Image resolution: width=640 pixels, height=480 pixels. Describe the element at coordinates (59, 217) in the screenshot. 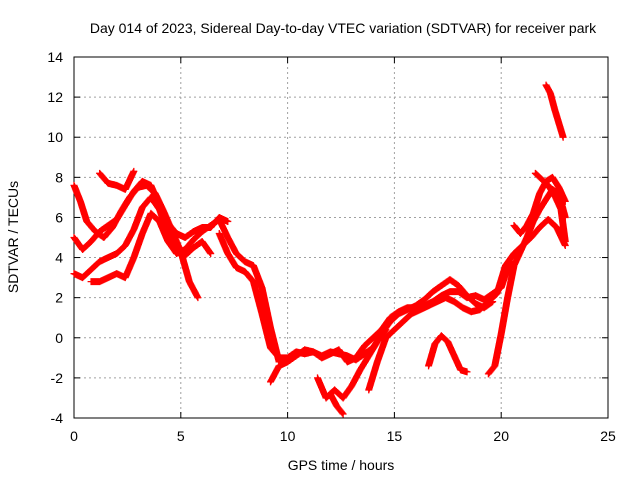

I see `y-tick-label: 6` at that location.